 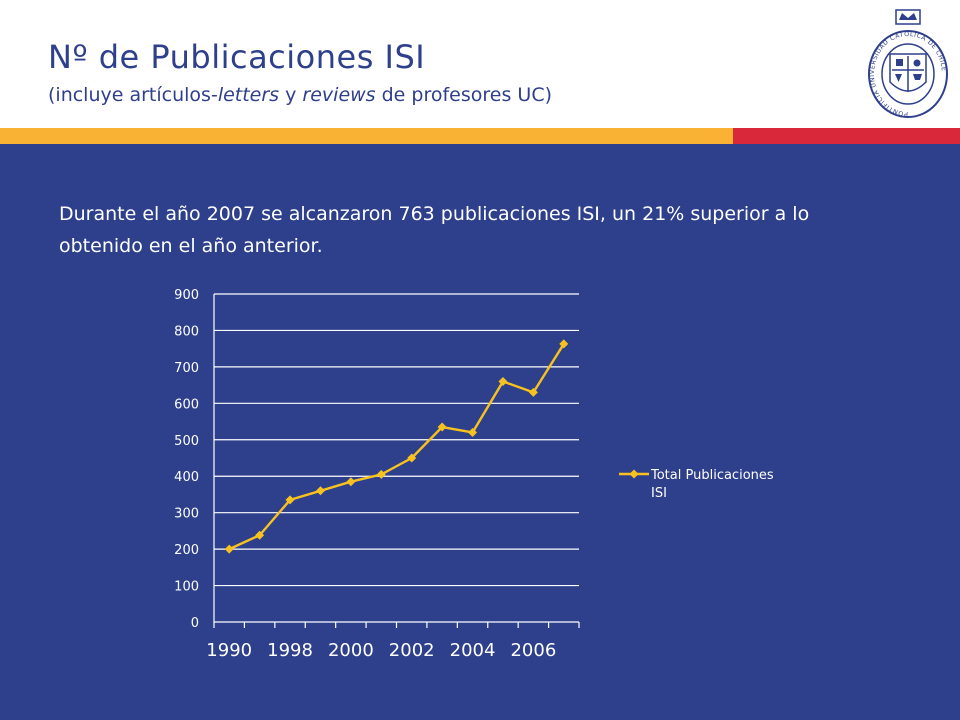 I want to click on y-tick-label: 100, so click(x=186, y=587).